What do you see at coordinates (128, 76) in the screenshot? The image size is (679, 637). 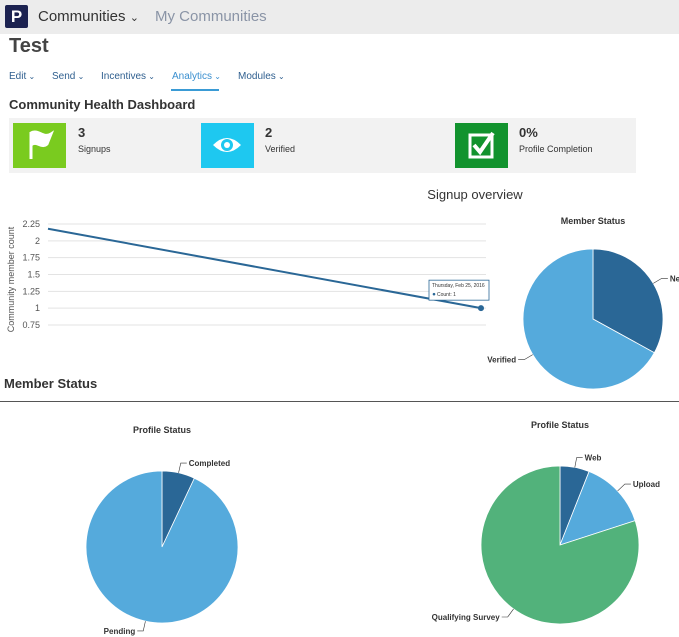 I see `tab: Incentives` at bounding box center [128, 76].